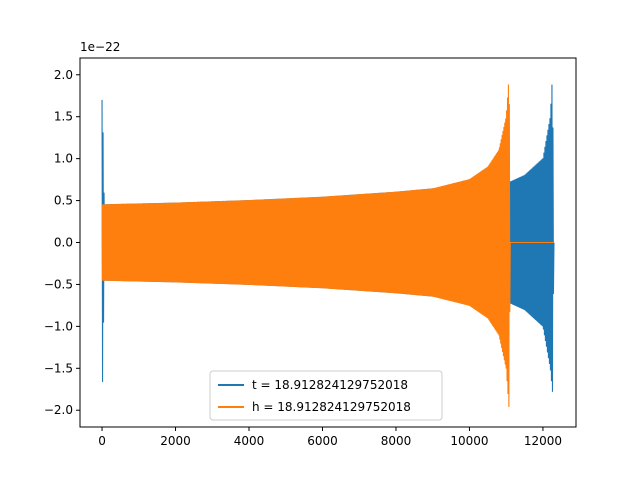  Describe the element at coordinates (175, 441) in the screenshot. I see `x-tick-label: 2000` at that location.